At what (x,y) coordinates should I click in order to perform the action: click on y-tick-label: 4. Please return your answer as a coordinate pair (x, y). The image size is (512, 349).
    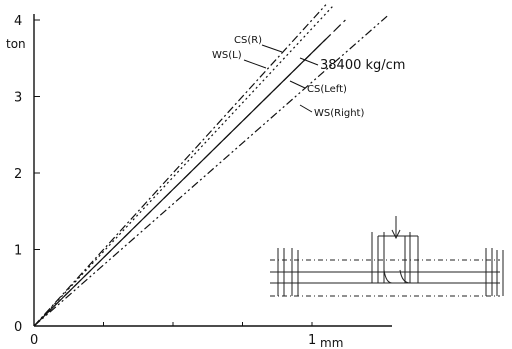
    Looking at the image, I should click on (18, 21).